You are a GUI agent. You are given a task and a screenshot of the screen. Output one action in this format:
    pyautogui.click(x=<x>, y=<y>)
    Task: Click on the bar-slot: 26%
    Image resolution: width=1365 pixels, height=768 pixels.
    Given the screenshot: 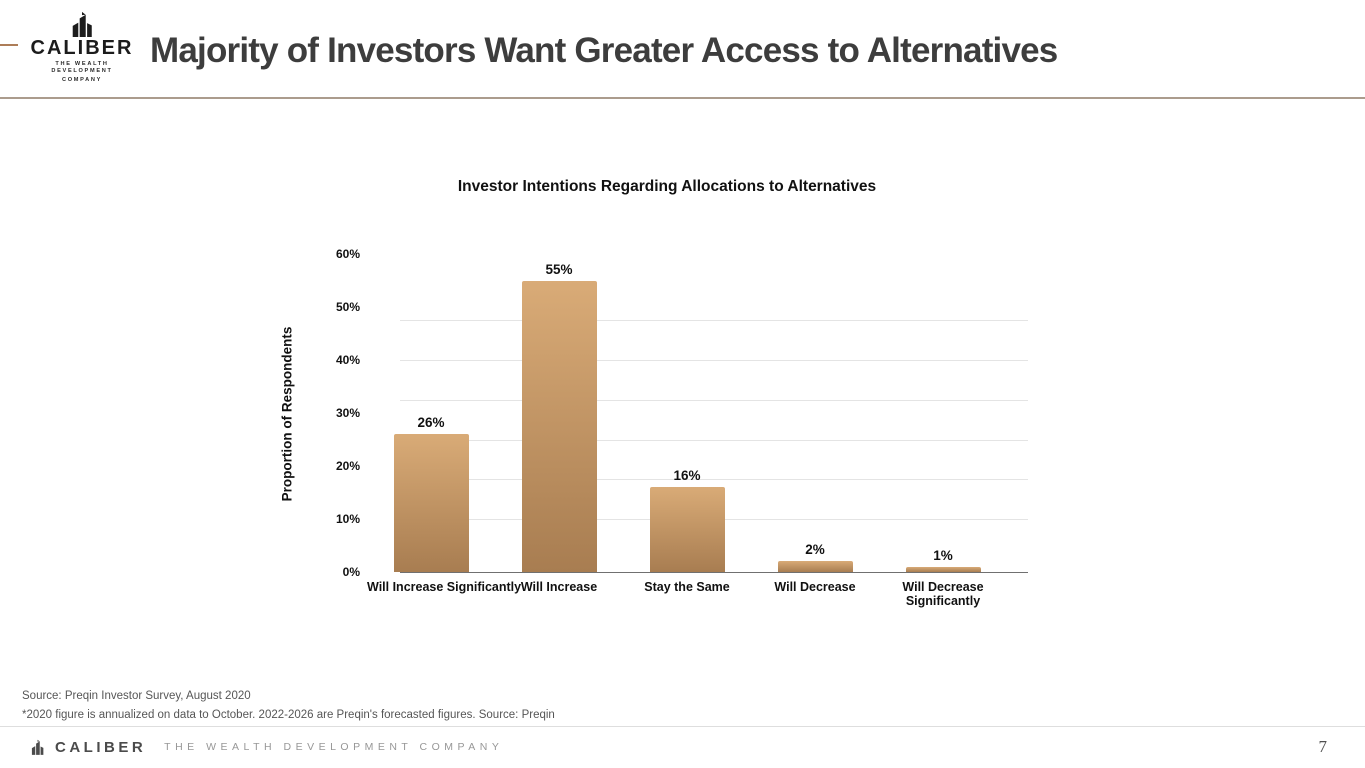 What is the action you would take?
    pyautogui.click(x=431, y=413)
    